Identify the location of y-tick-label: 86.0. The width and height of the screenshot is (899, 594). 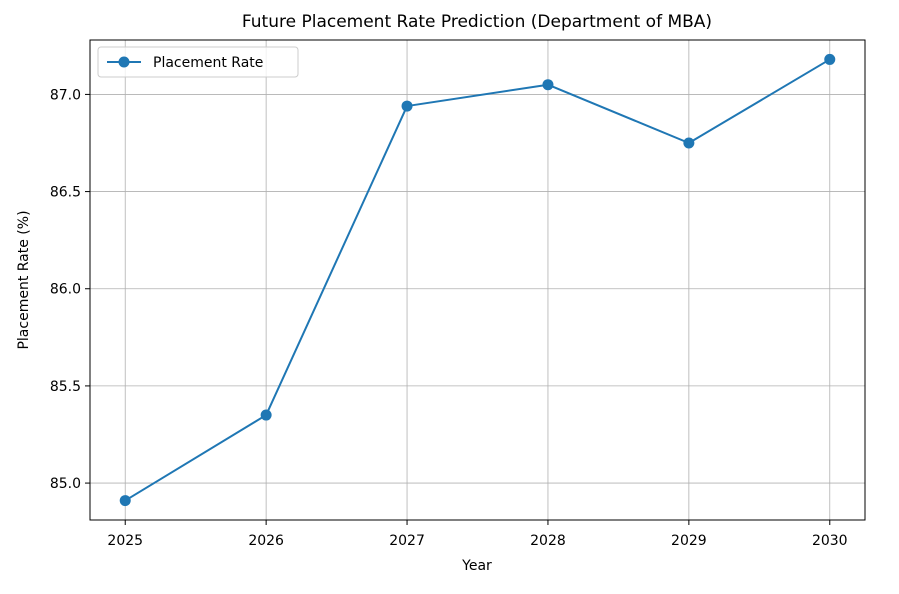
(65, 290).